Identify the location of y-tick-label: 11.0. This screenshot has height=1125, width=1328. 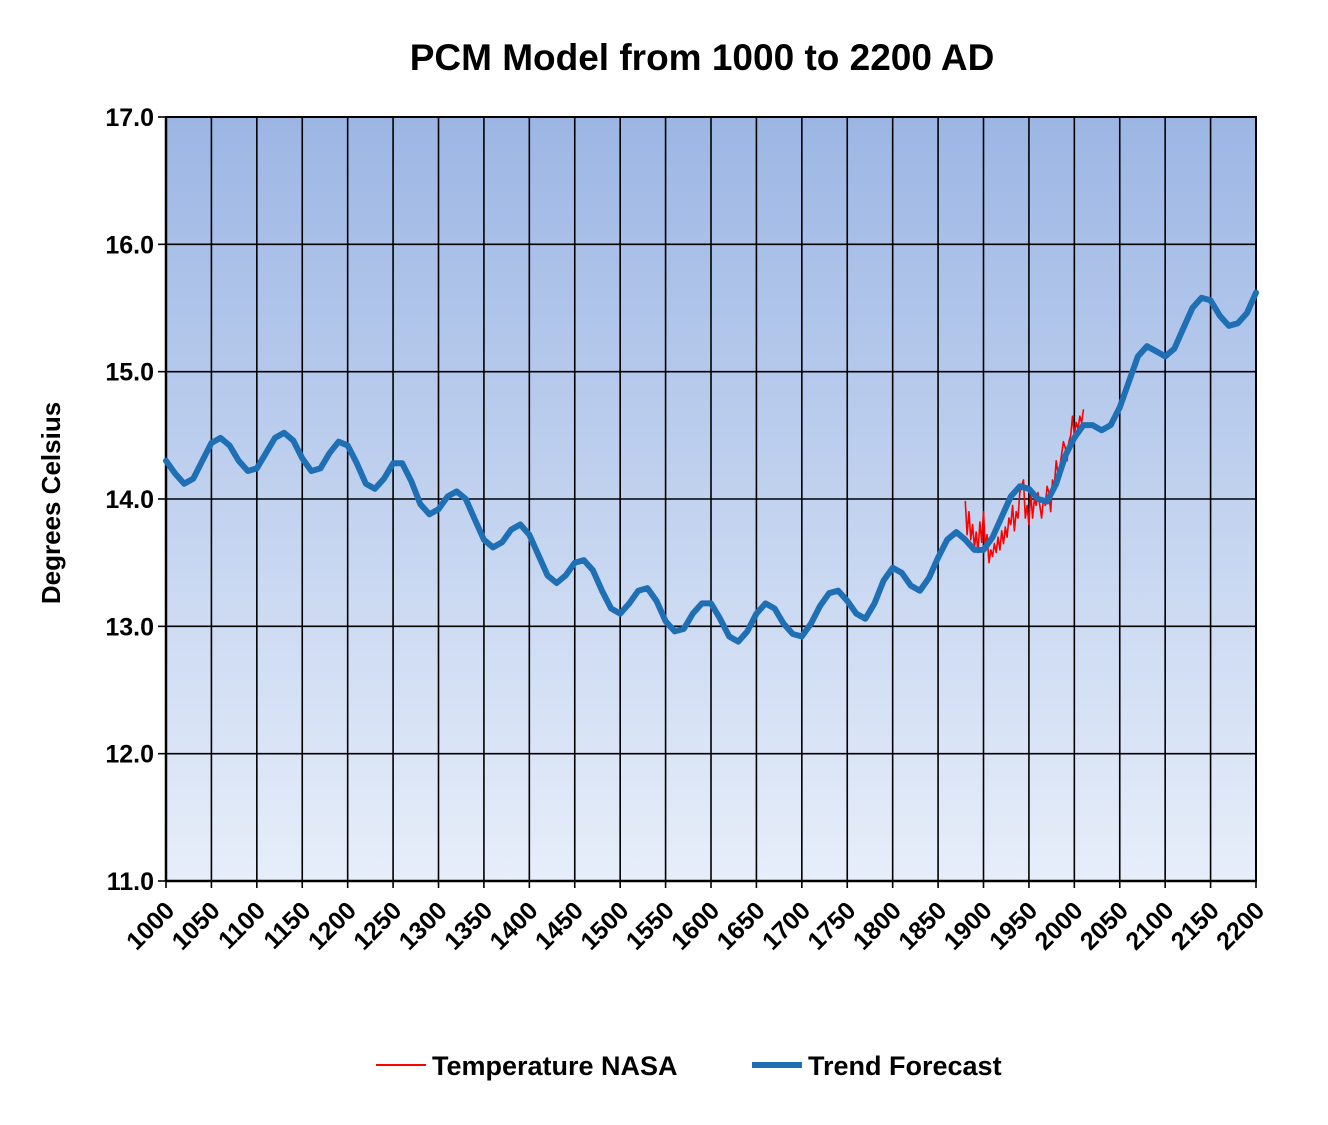
(130, 882).